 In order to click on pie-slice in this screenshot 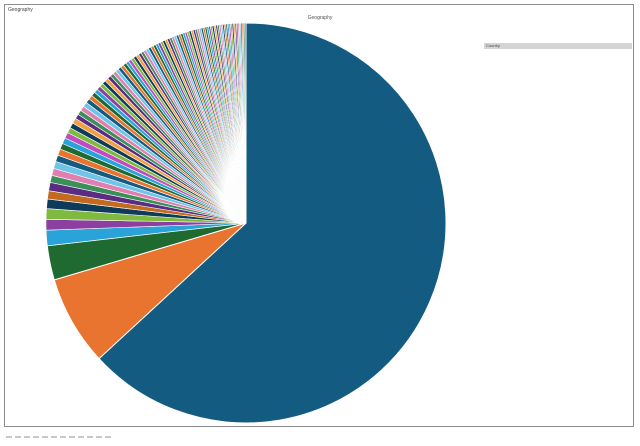, I will do `click(245, 123)`.